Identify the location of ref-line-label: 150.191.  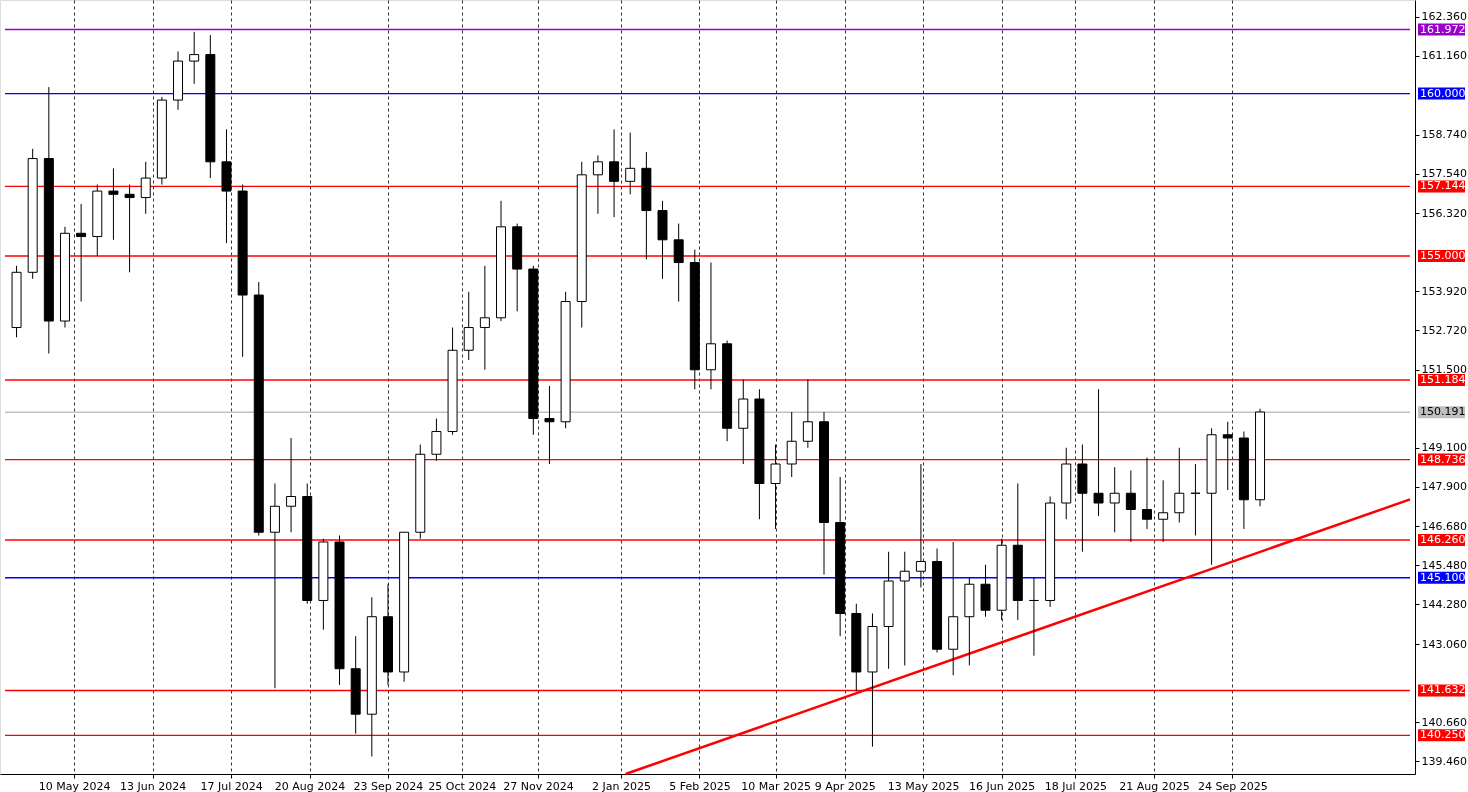
(1443, 412).